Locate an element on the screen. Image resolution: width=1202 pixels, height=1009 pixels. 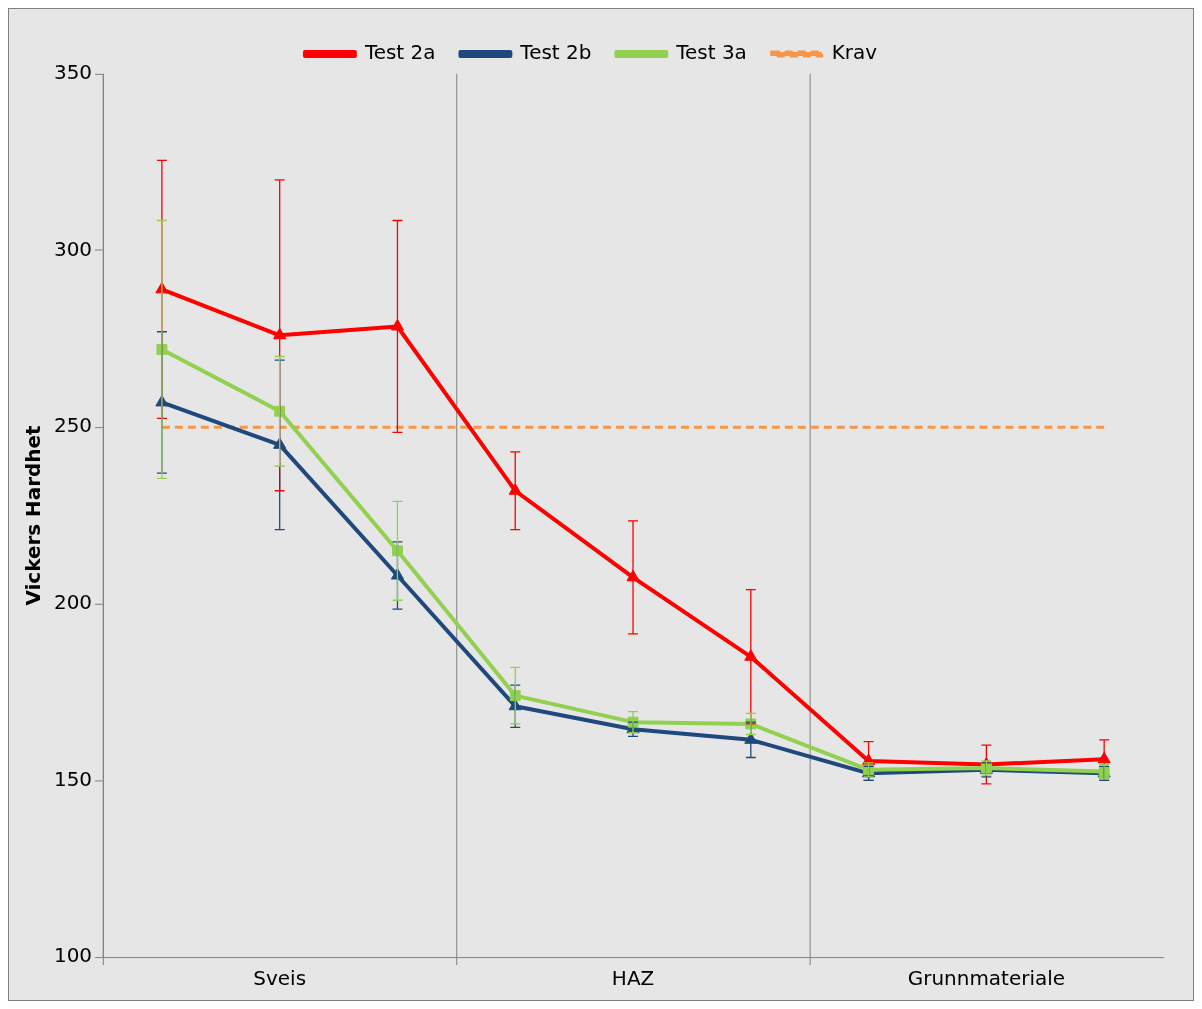
legend-label: Test 2b is located at coordinates (555, 52).